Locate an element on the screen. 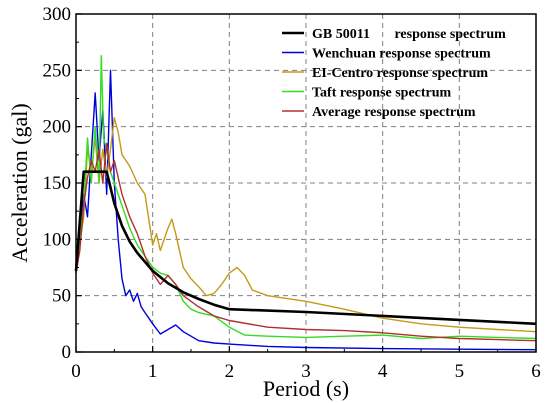  y-axis-tick-labels: 0 50 100 150 200 250 300 is located at coordinates (57, 183).